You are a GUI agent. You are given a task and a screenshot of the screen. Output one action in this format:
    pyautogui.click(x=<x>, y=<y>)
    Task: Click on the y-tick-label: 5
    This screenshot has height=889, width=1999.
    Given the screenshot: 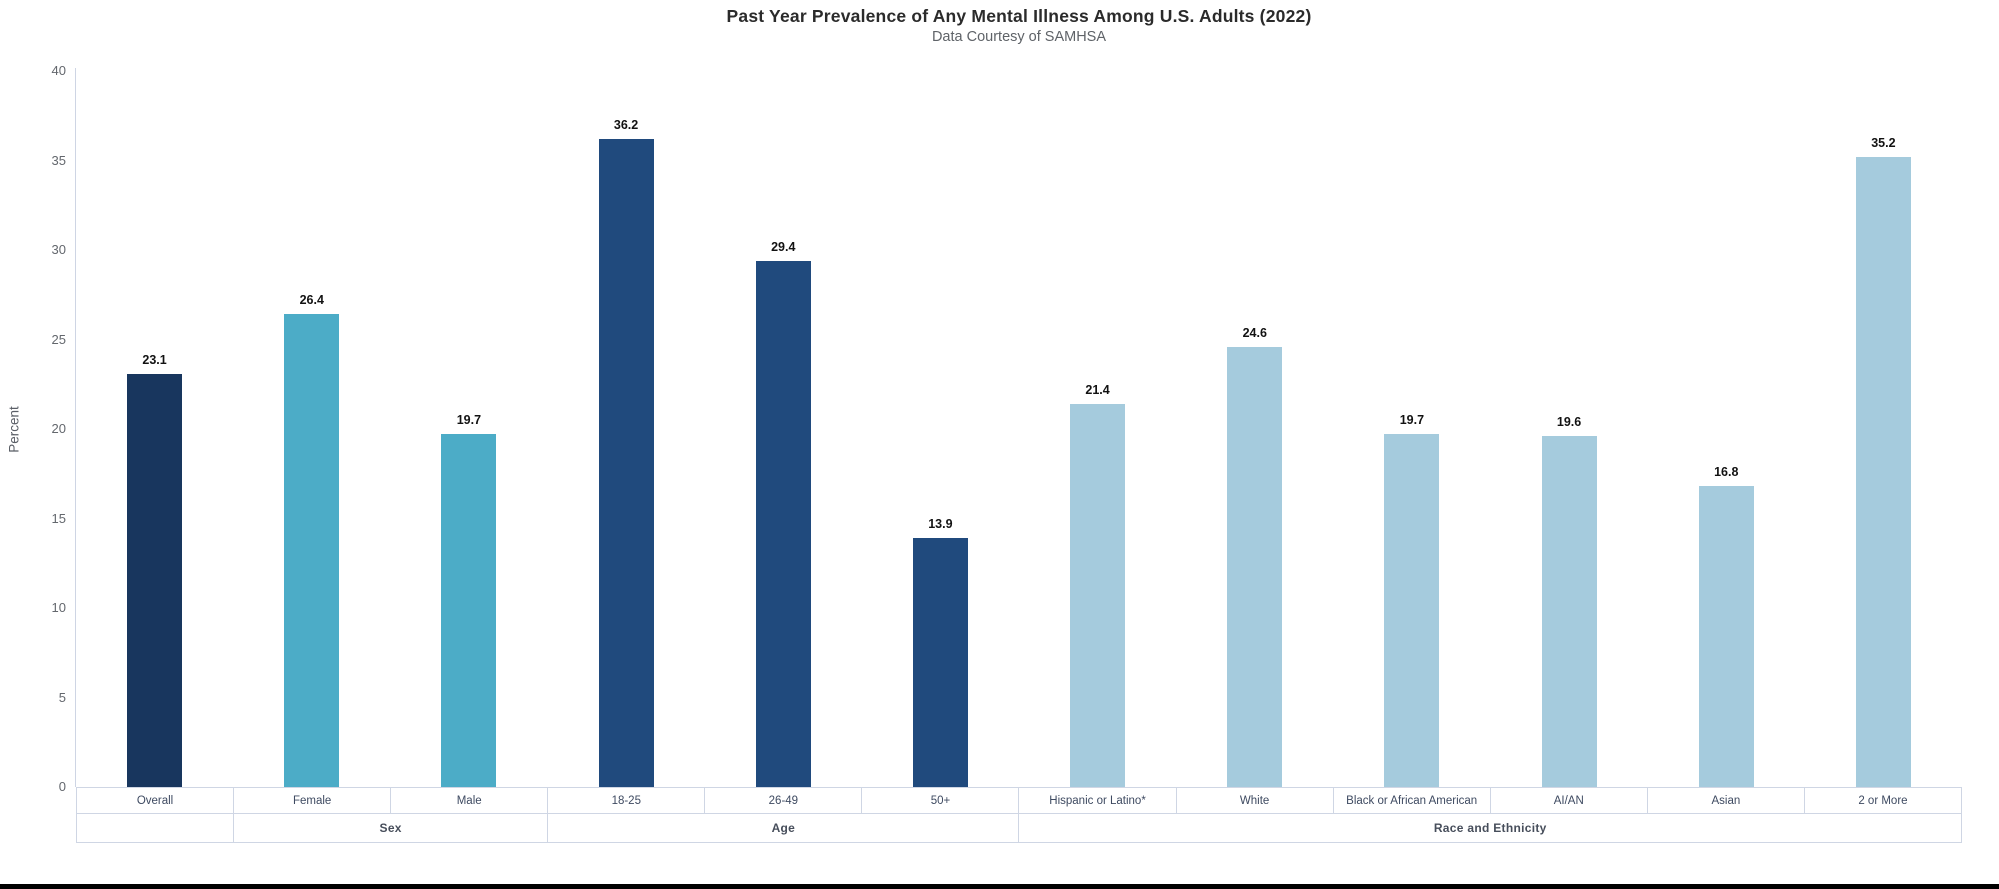 What is the action you would take?
    pyautogui.click(x=62, y=697)
    